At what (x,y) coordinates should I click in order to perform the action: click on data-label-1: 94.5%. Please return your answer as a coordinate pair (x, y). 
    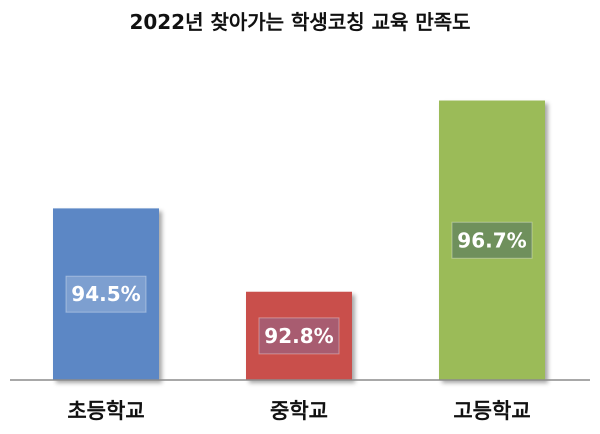
    Looking at the image, I should click on (105, 294).